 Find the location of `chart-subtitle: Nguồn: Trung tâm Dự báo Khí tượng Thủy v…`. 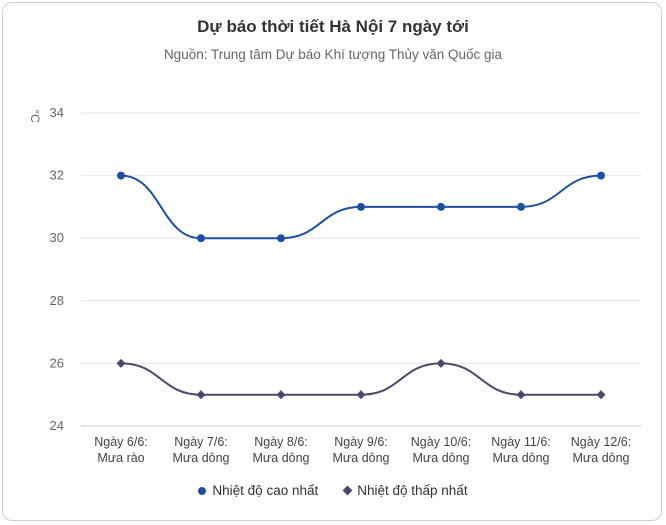

chart-subtitle: Nguồn: Trung tâm Dự báo Khí tượng Thủy v… is located at coordinates (333, 54).